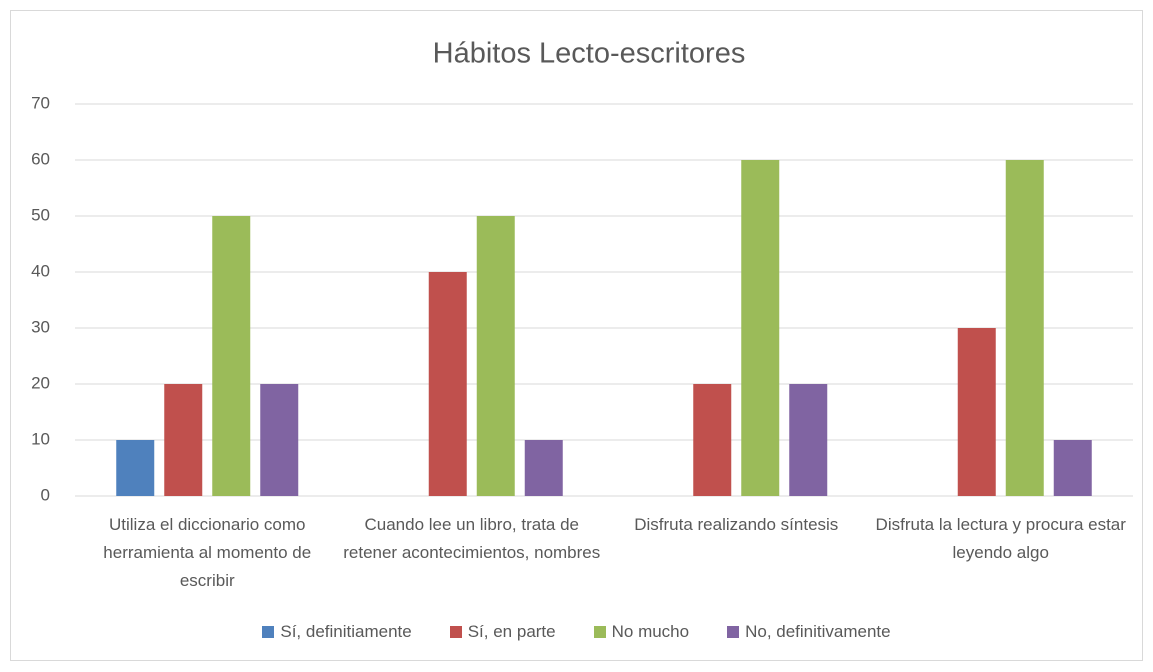 Image resolution: width=1153 pixels, height=672 pixels. Describe the element at coordinates (650, 631) in the screenshot. I see `legend-label: No mucho` at that location.